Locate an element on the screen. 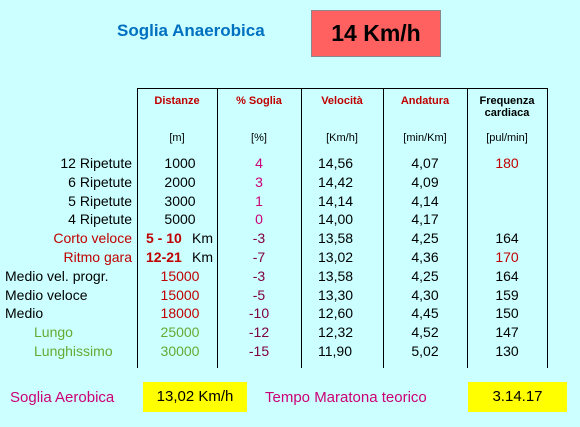  distance: 3000 is located at coordinates (180, 200).